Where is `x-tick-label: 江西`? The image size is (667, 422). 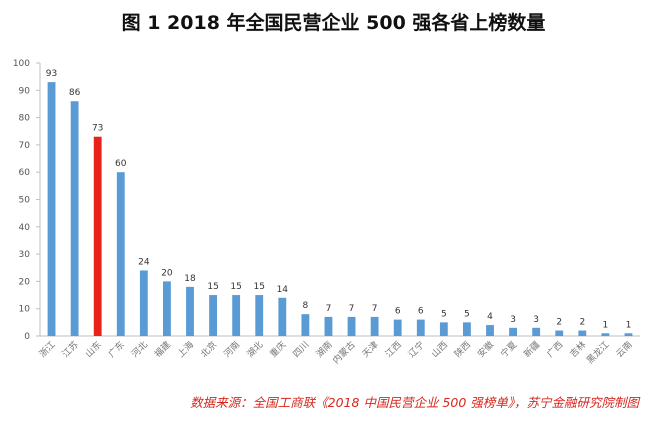
x-tick-label: 江西 is located at coordinates (393, 349).